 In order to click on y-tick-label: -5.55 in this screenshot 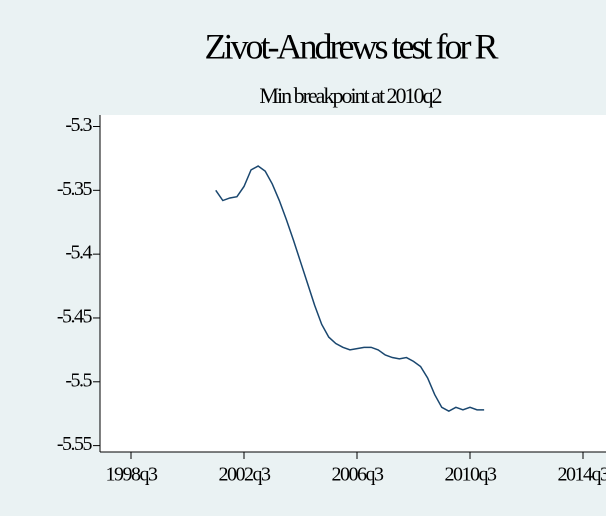, I will do `click(75, 444)`.